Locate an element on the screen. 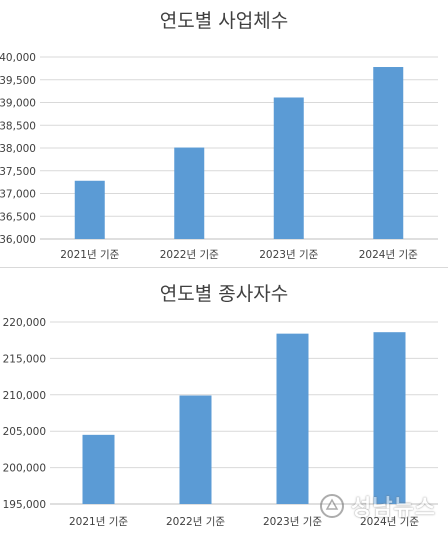  watermark: 성남뉴스 is located at coordinates (377, 506).